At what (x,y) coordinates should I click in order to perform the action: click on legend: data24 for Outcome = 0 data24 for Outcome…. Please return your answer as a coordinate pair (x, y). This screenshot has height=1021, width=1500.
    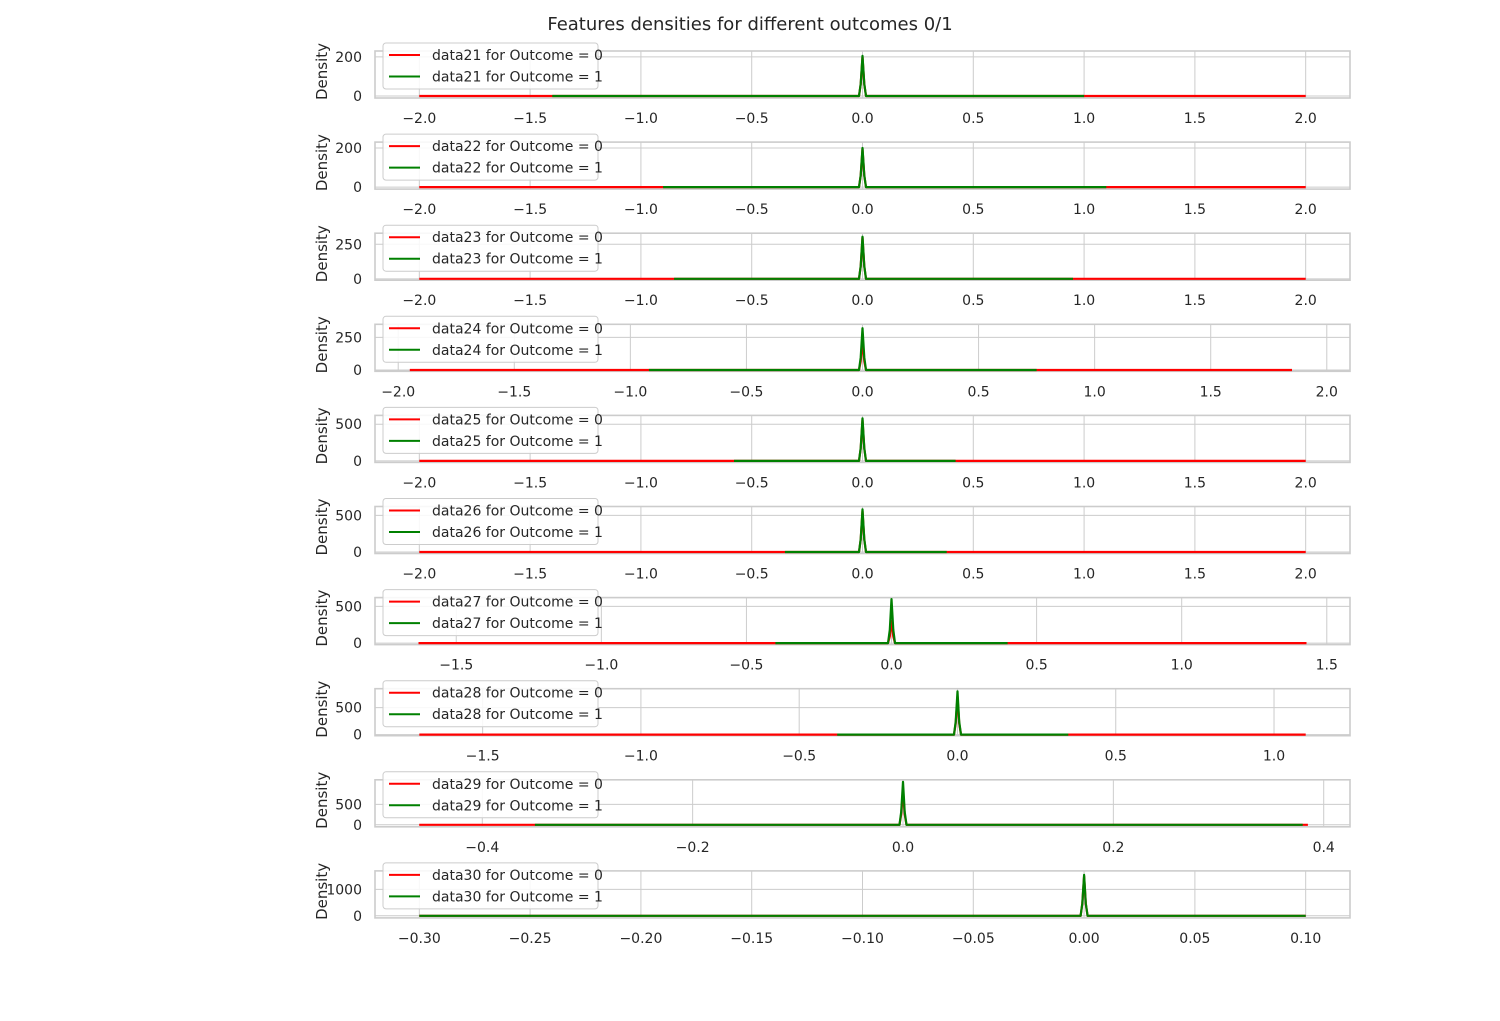
    Looking at the image, I should click on (492, 339).